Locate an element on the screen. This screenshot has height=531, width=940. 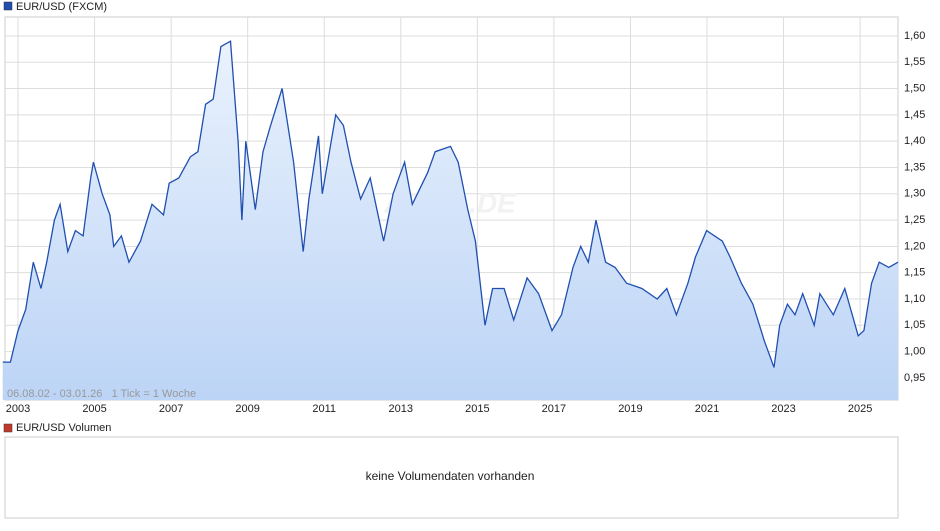
y-tick-label: 1,30 is located at coordinates (914, 194).